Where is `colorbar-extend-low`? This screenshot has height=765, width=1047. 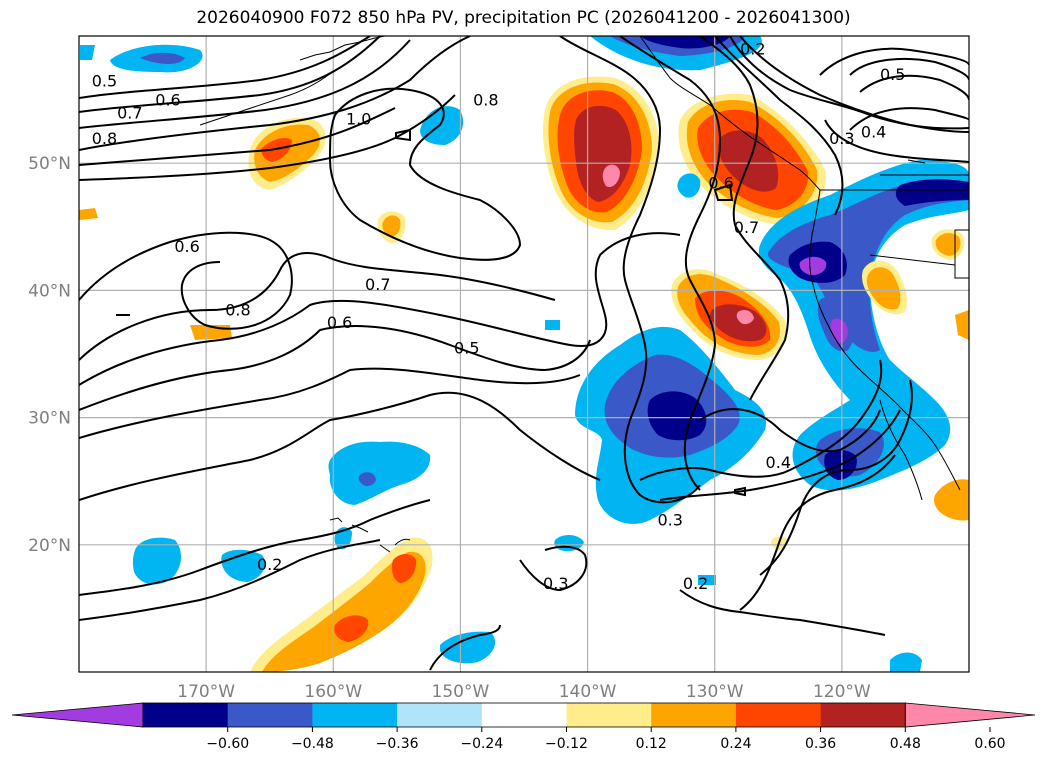 colorbar-extend-low is located at coordinates (77, 715).